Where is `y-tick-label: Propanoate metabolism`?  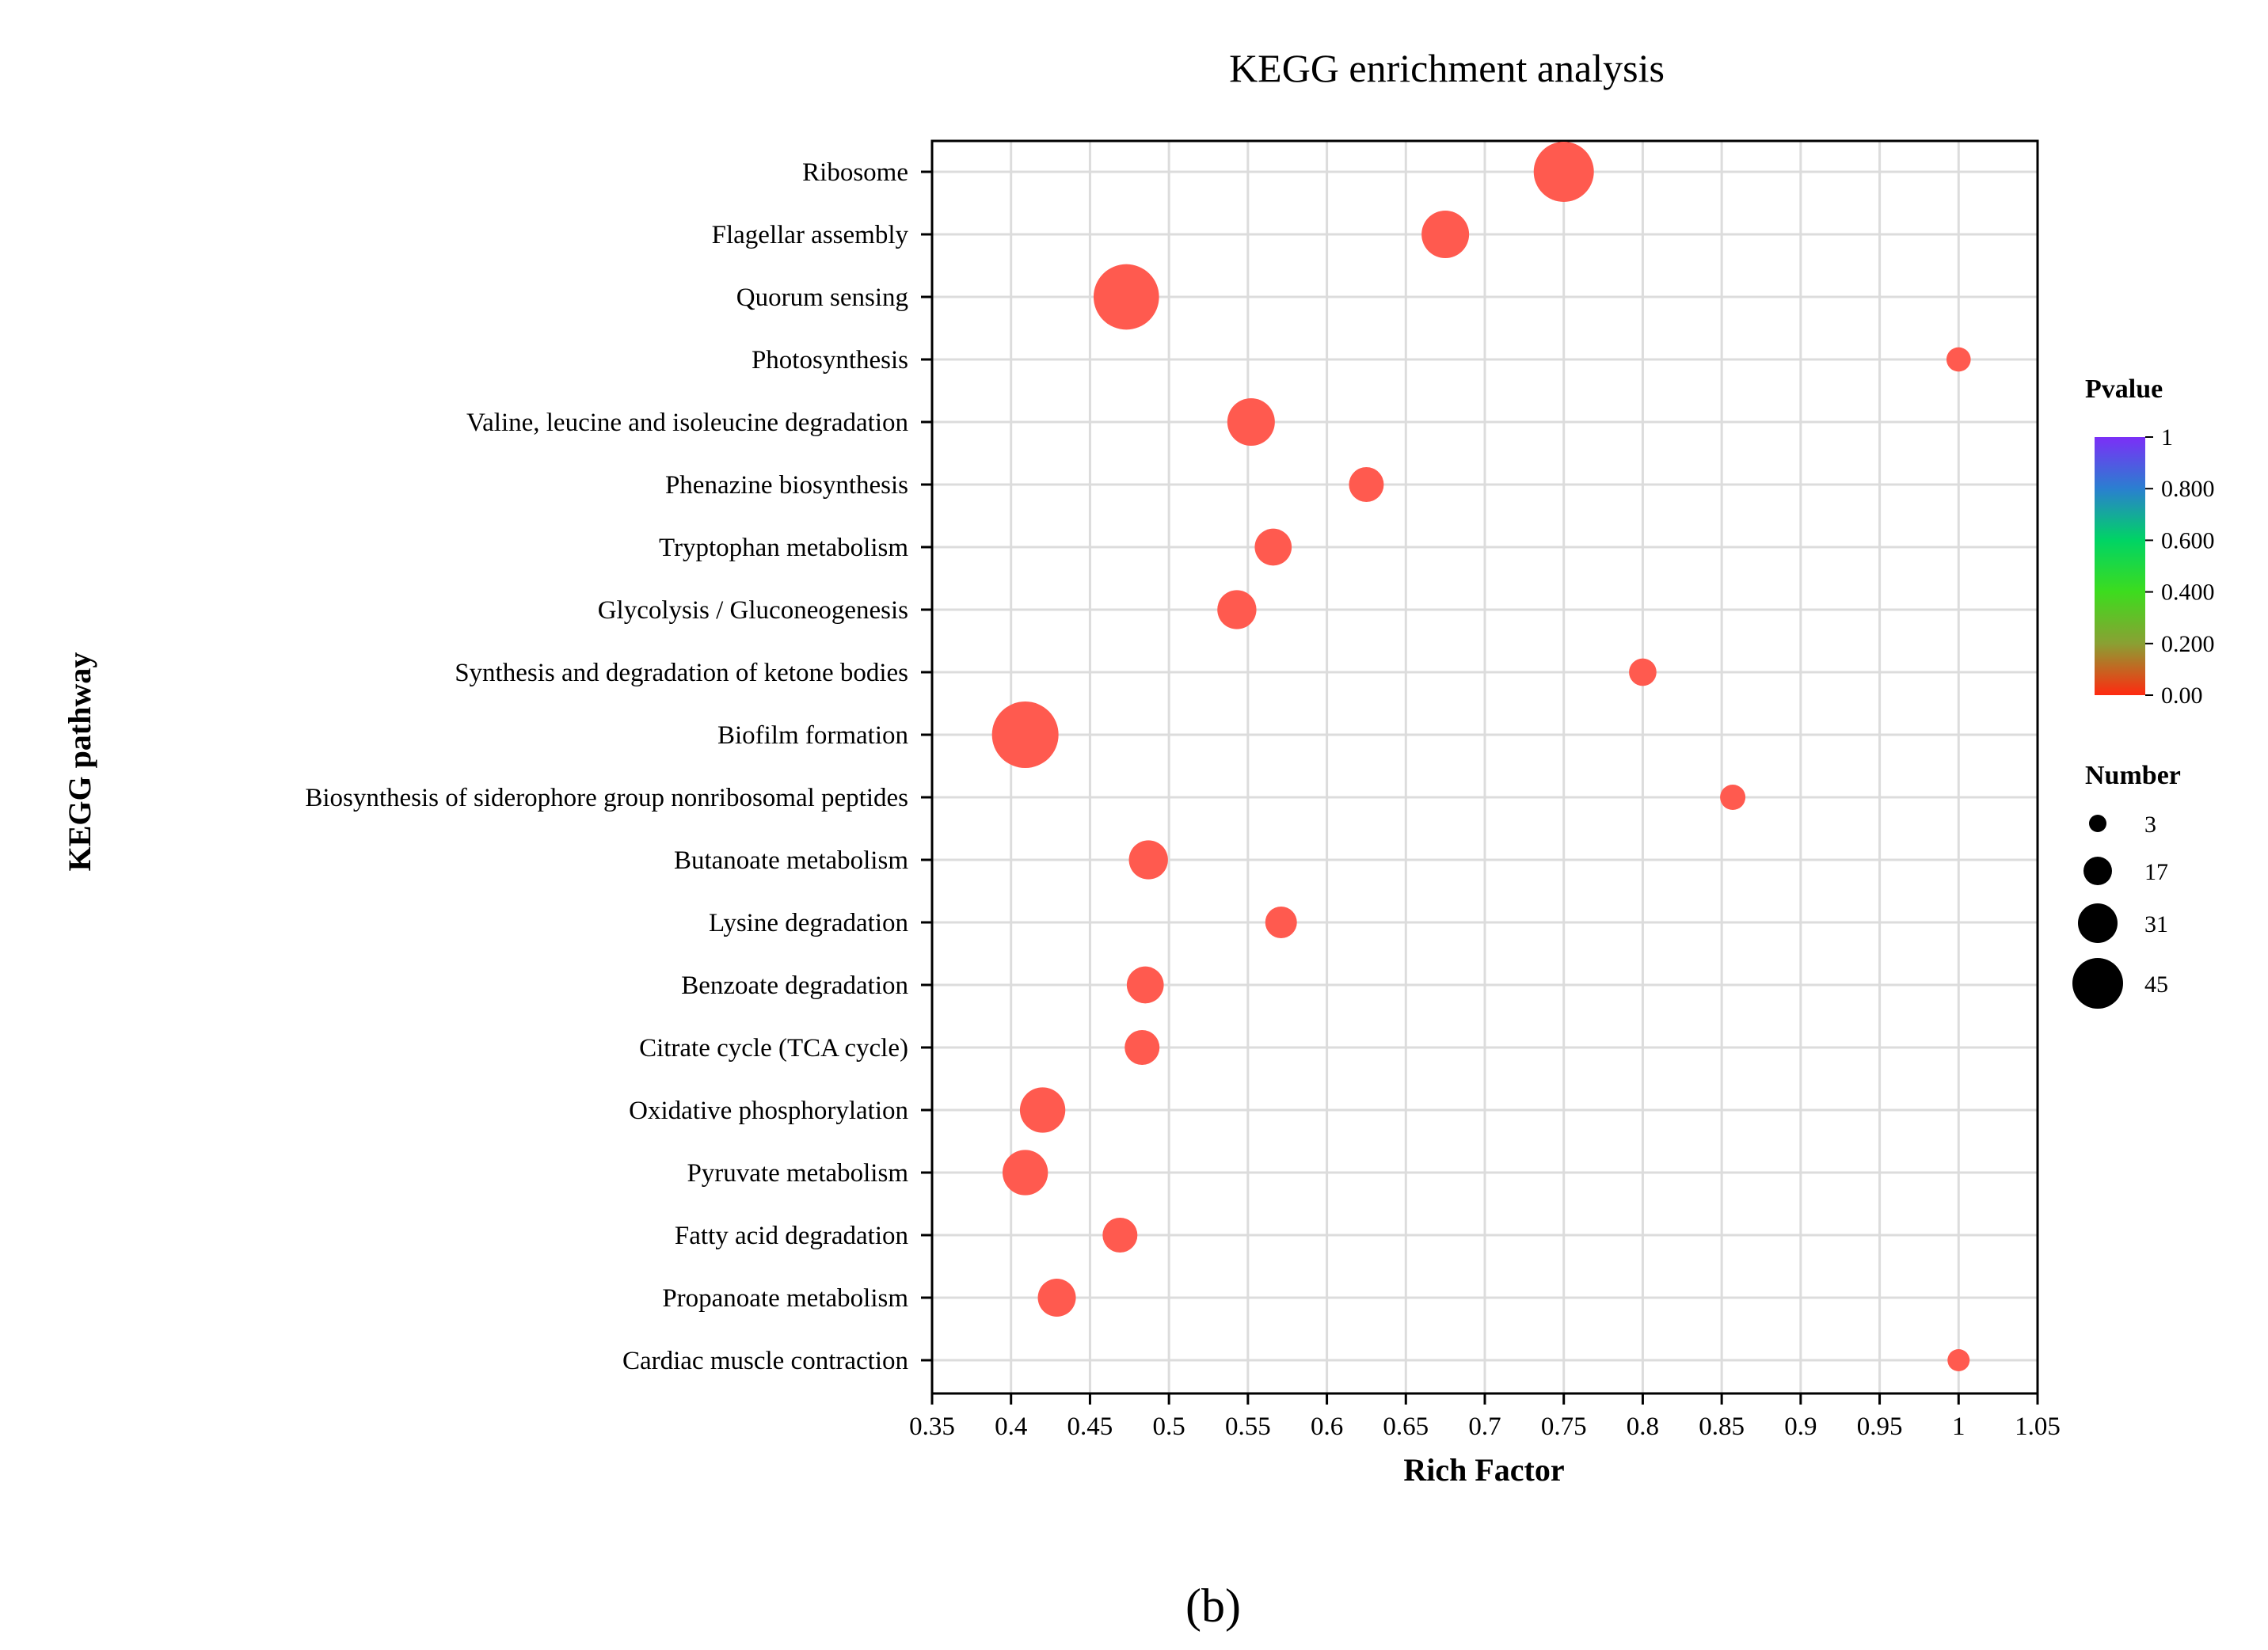
y-tick-label: Propanoate metabolism is located at coordinates (785, 1298).